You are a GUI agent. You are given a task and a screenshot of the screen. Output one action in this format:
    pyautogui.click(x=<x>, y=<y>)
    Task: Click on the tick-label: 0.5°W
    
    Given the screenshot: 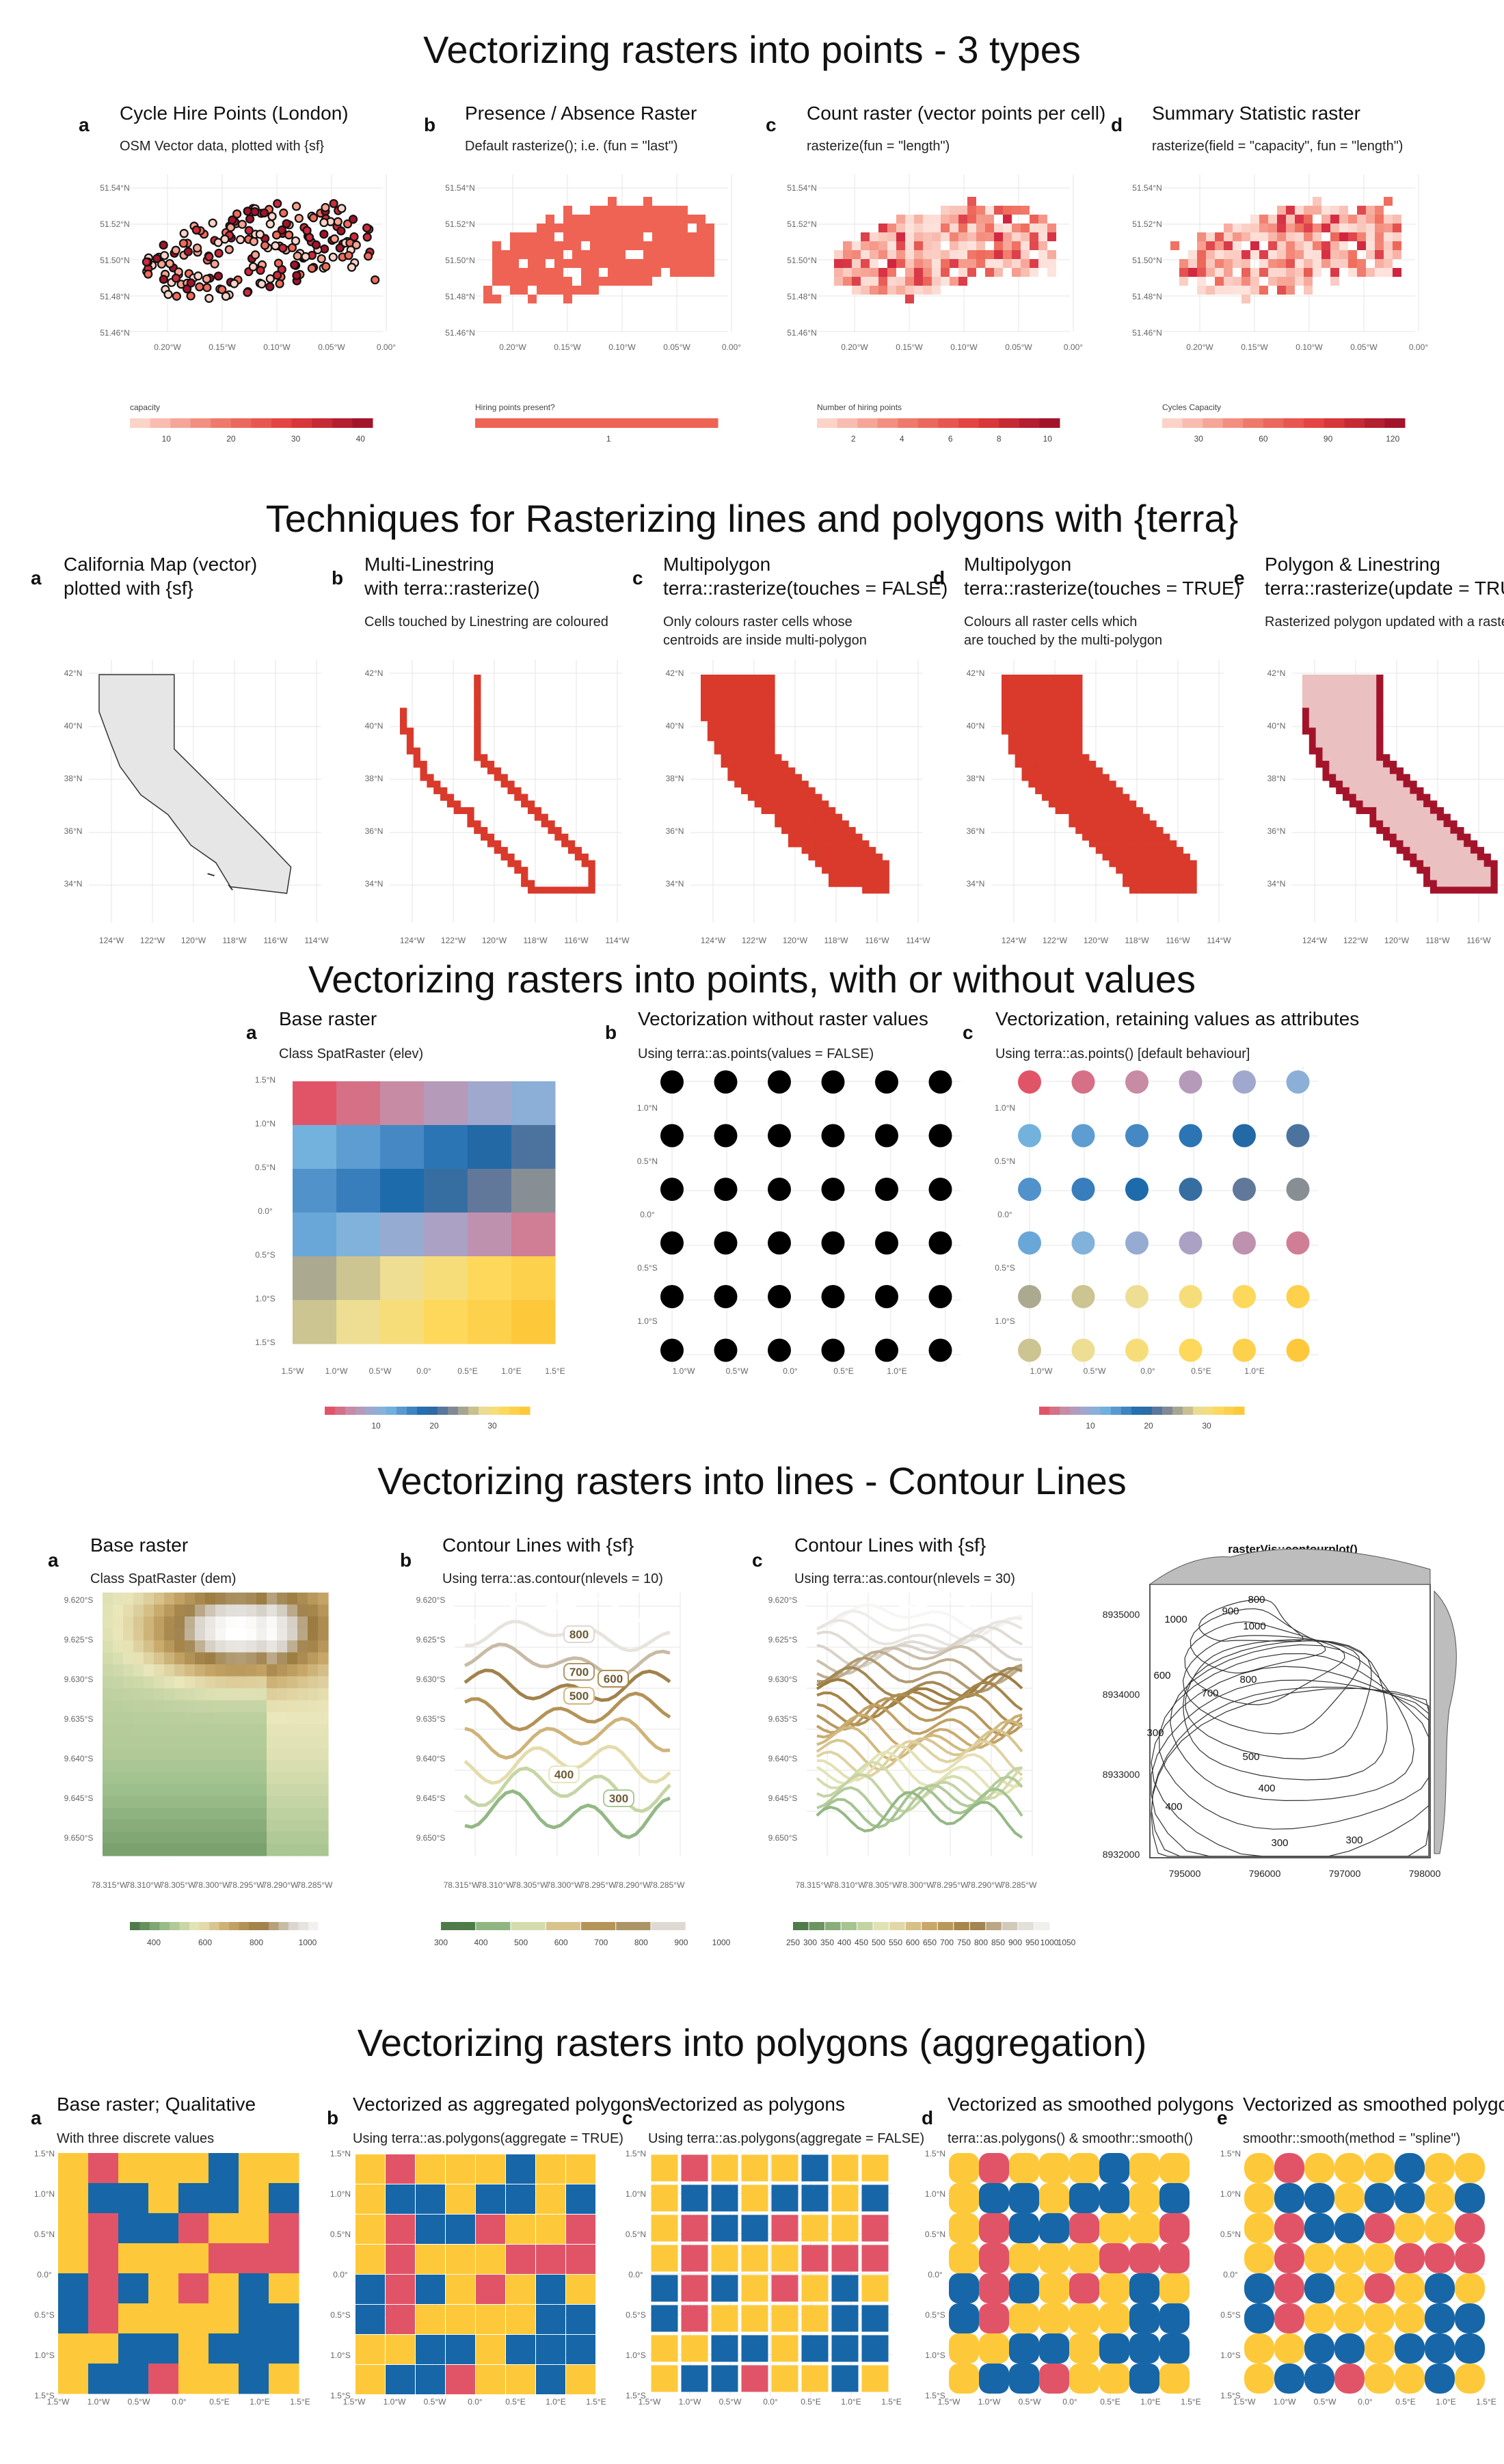 What is the action you would take?
    pyautogui.click(x=1325, y=2402)
    